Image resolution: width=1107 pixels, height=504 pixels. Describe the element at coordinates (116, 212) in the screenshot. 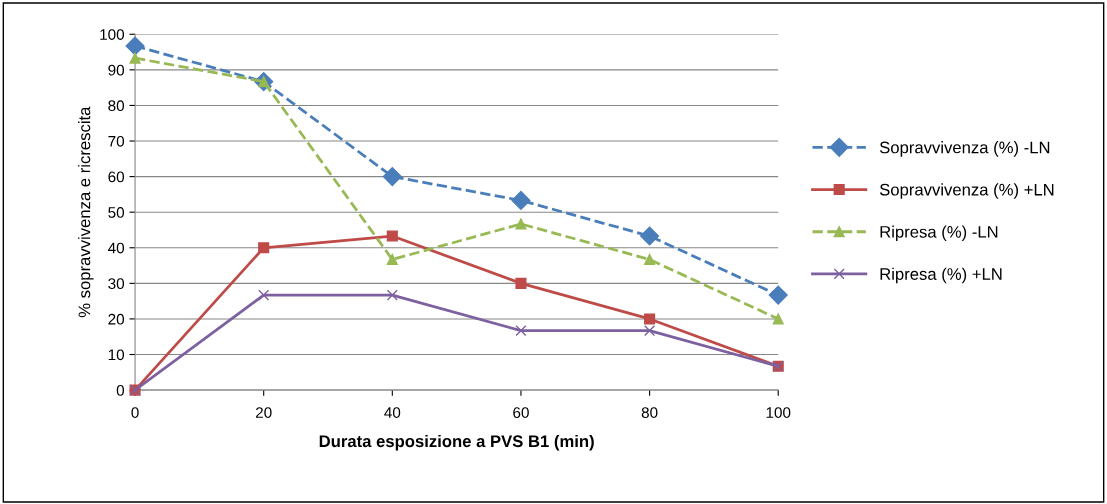

I see `y-tick-label: 50` at that location.